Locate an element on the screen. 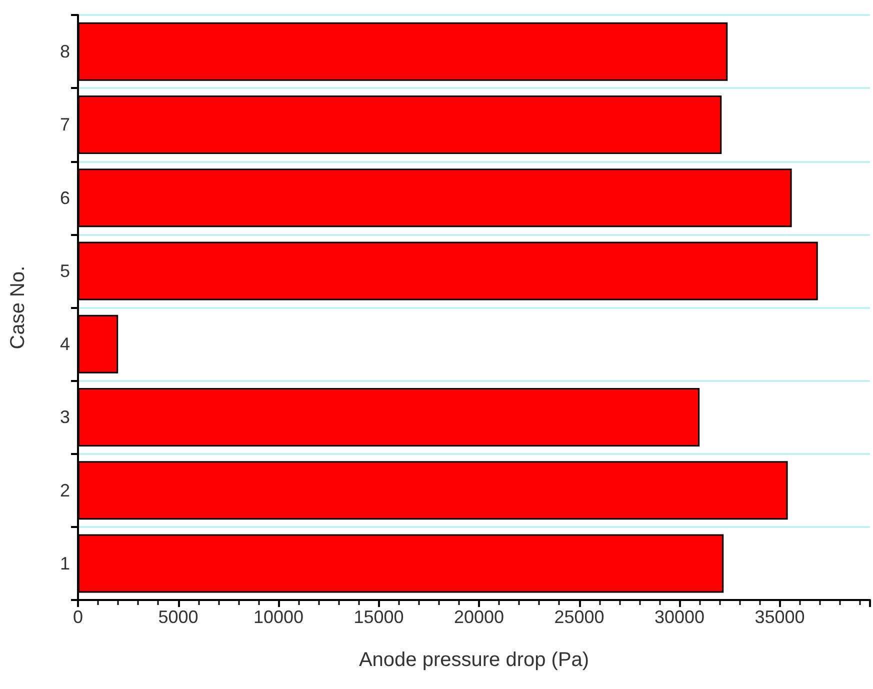  x-tick-label: 5000 is located at coordinates (178, 617).